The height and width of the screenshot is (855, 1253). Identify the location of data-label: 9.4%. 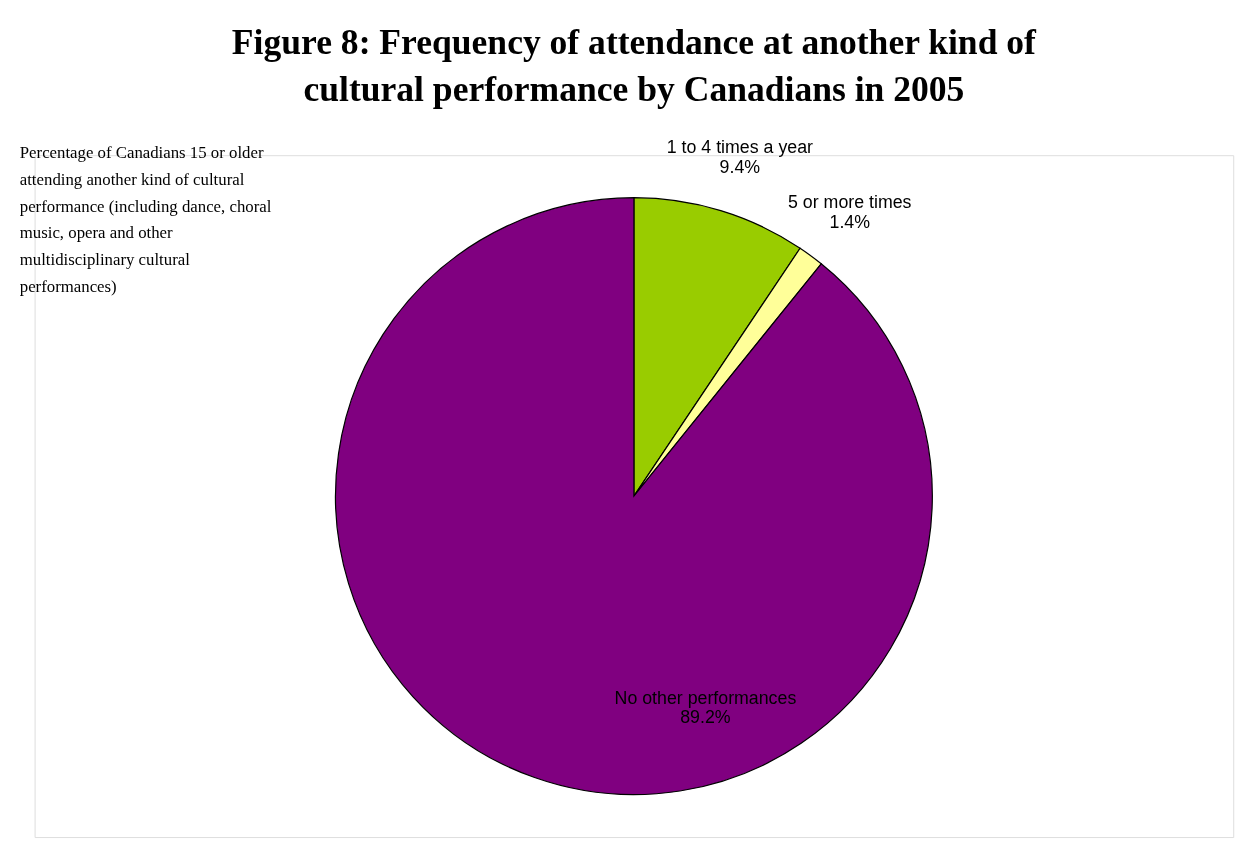
(740, 166).